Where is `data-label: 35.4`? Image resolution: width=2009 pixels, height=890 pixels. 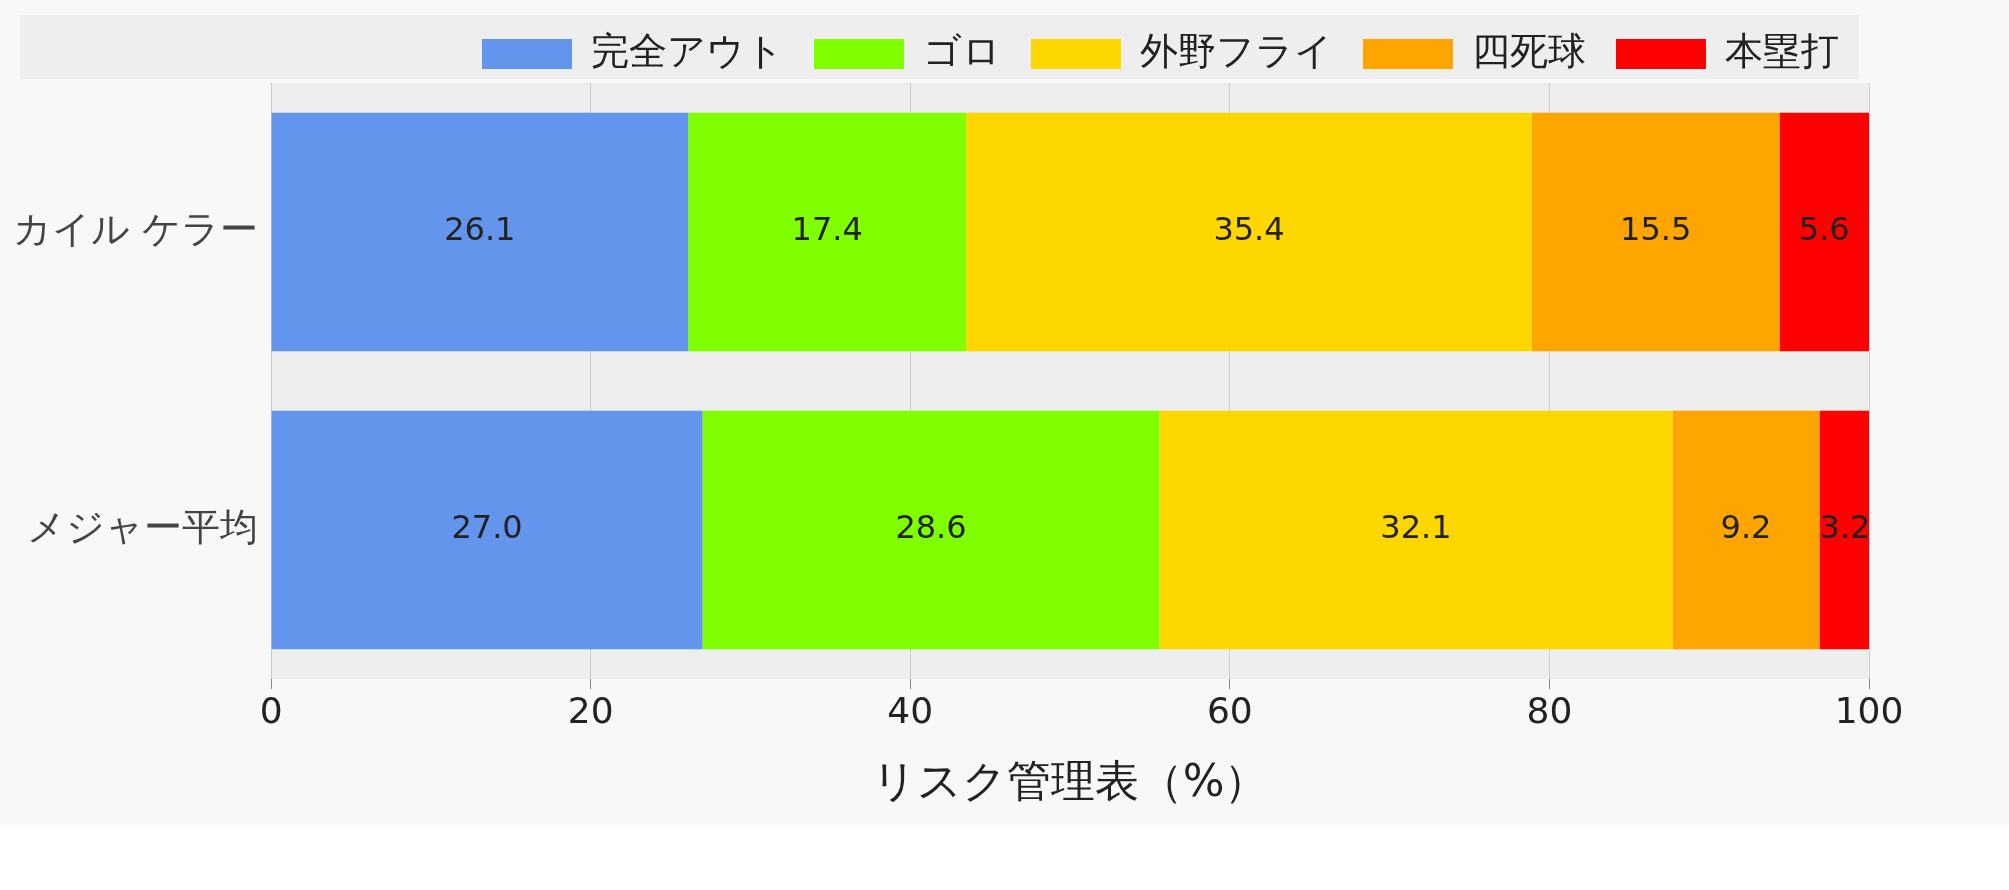 data-label: 35.4 is located at coordinates (1249, 229).